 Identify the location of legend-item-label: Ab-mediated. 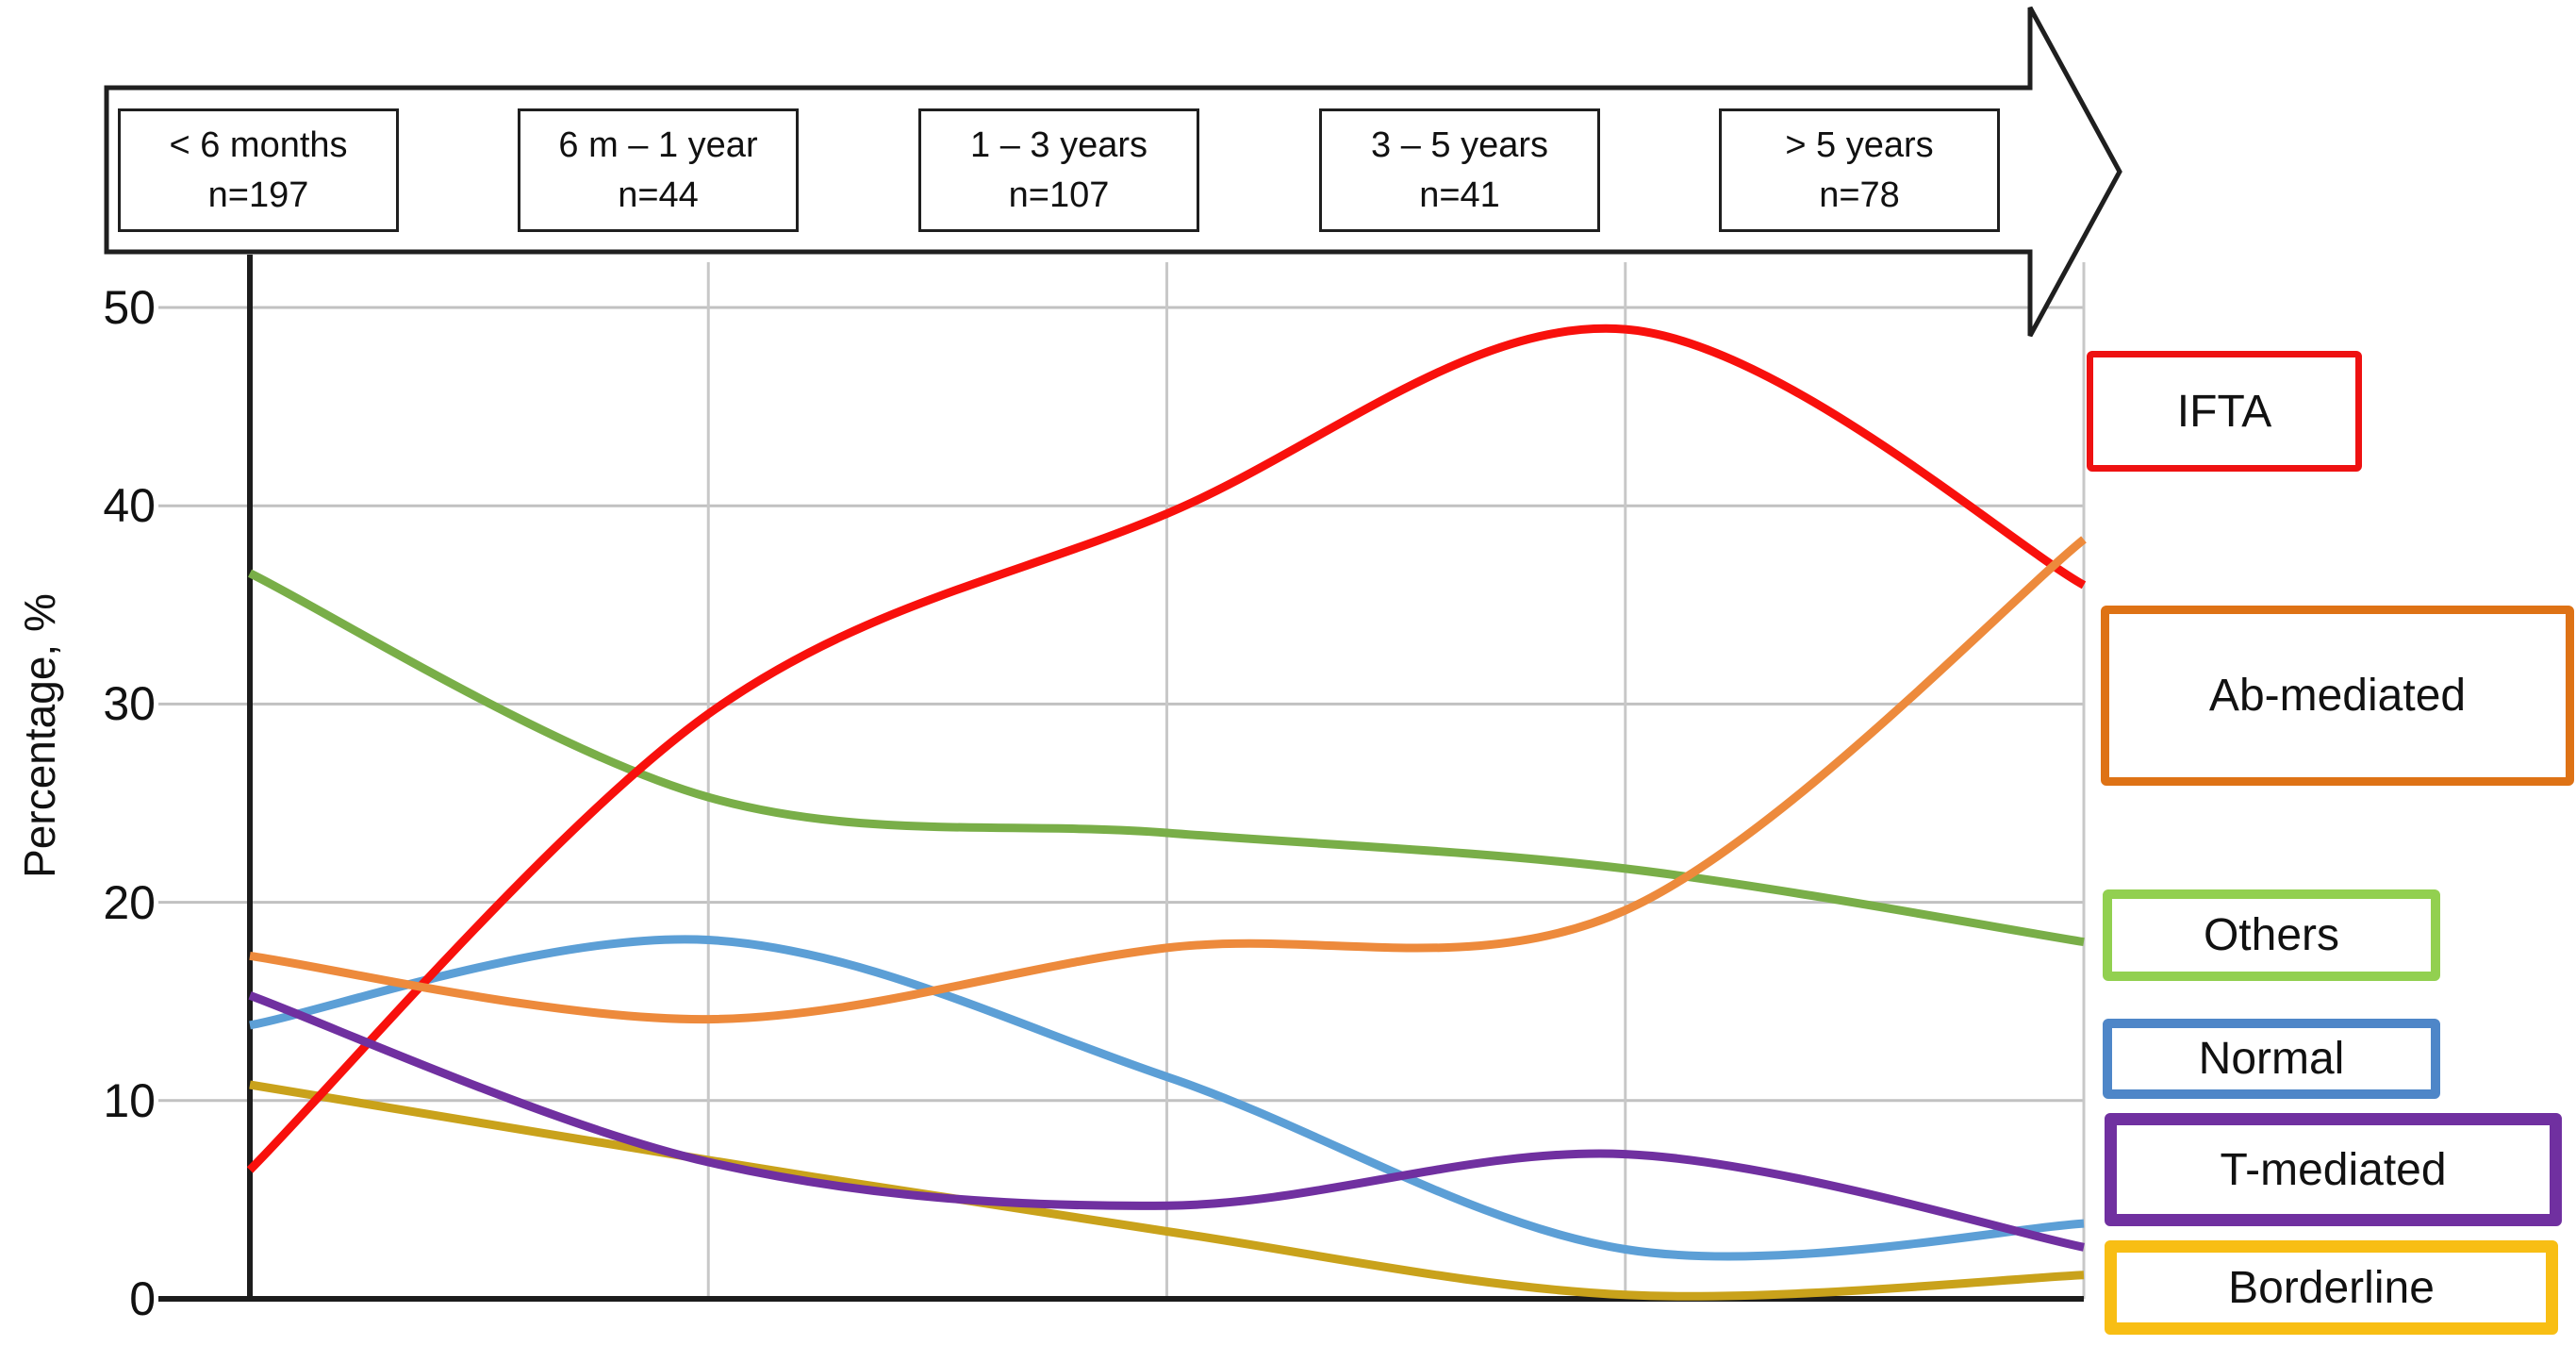
(2337, 696).